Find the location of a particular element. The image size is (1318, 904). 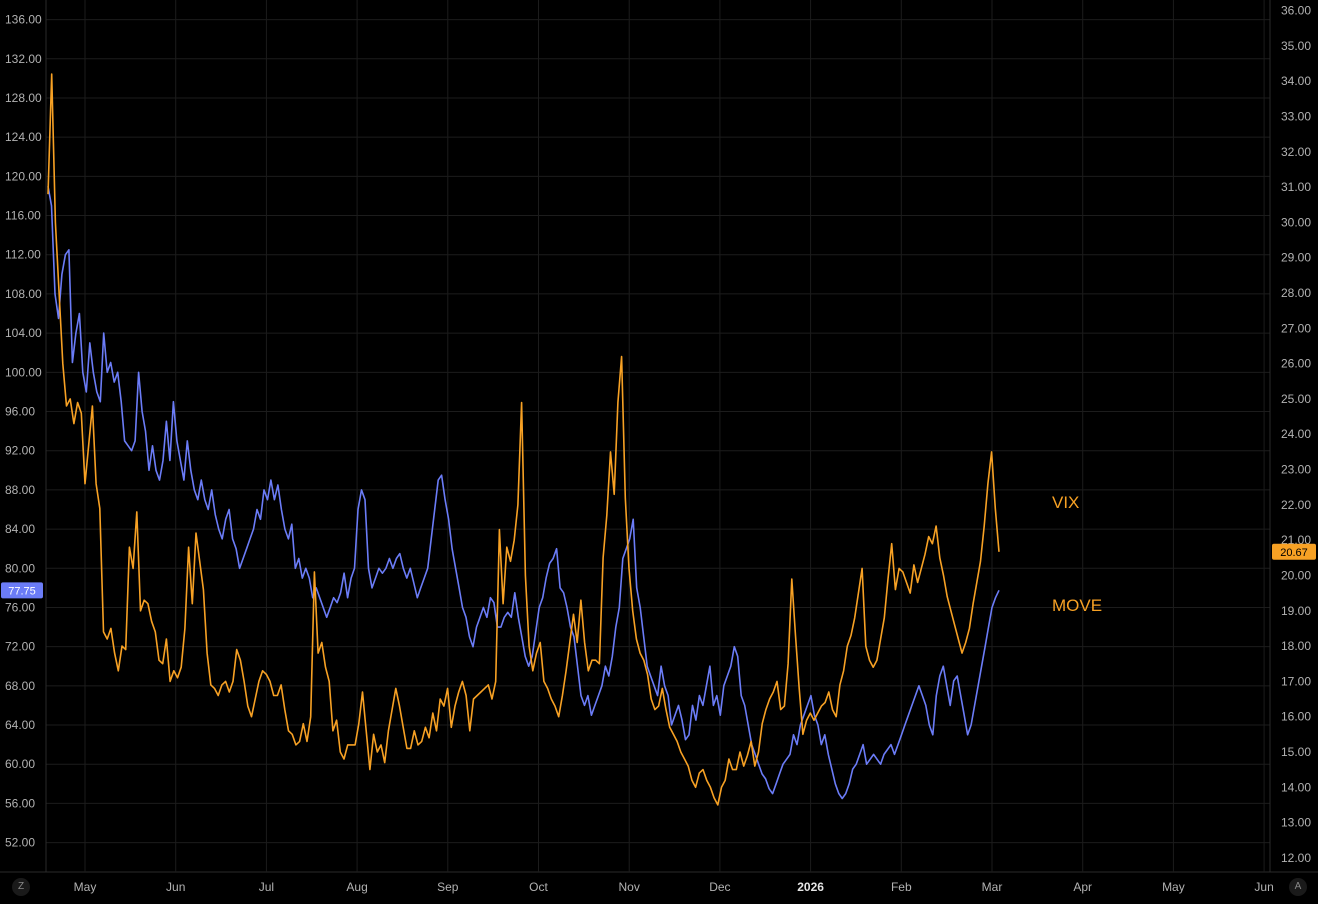

vix-price-tag is located at coordinates (1294, 551).